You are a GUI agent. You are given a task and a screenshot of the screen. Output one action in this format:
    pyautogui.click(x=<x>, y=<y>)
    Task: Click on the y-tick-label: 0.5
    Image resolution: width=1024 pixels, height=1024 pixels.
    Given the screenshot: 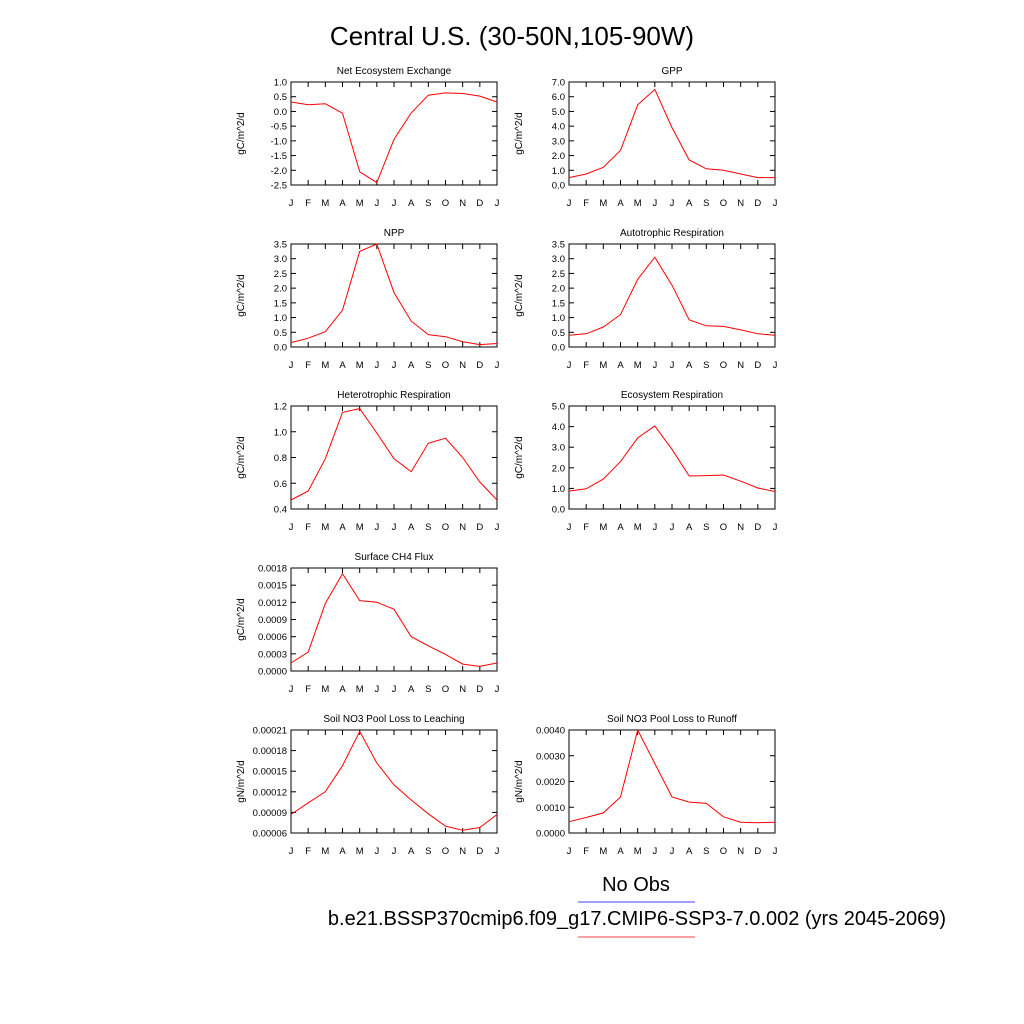 What is the action you would take?
    pyautogui.click(x=280, y=97)
    